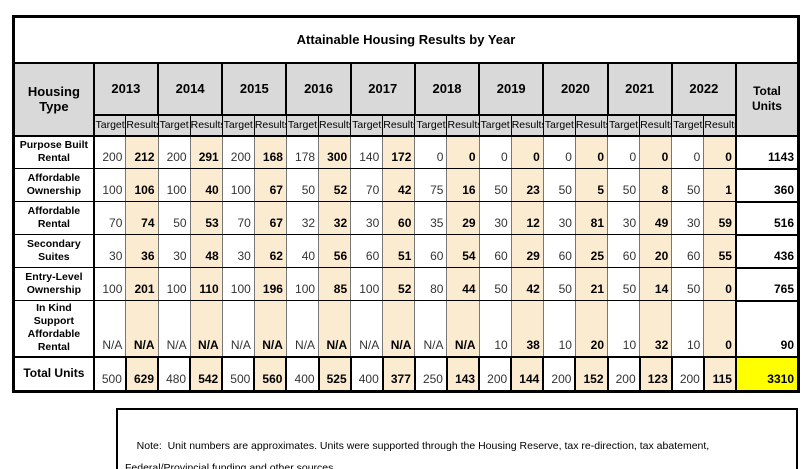  What do you see at coordinates (767, 374) in the screenshot?
I see `grand-total-cell: 3310` at bounding box center [767, 374].